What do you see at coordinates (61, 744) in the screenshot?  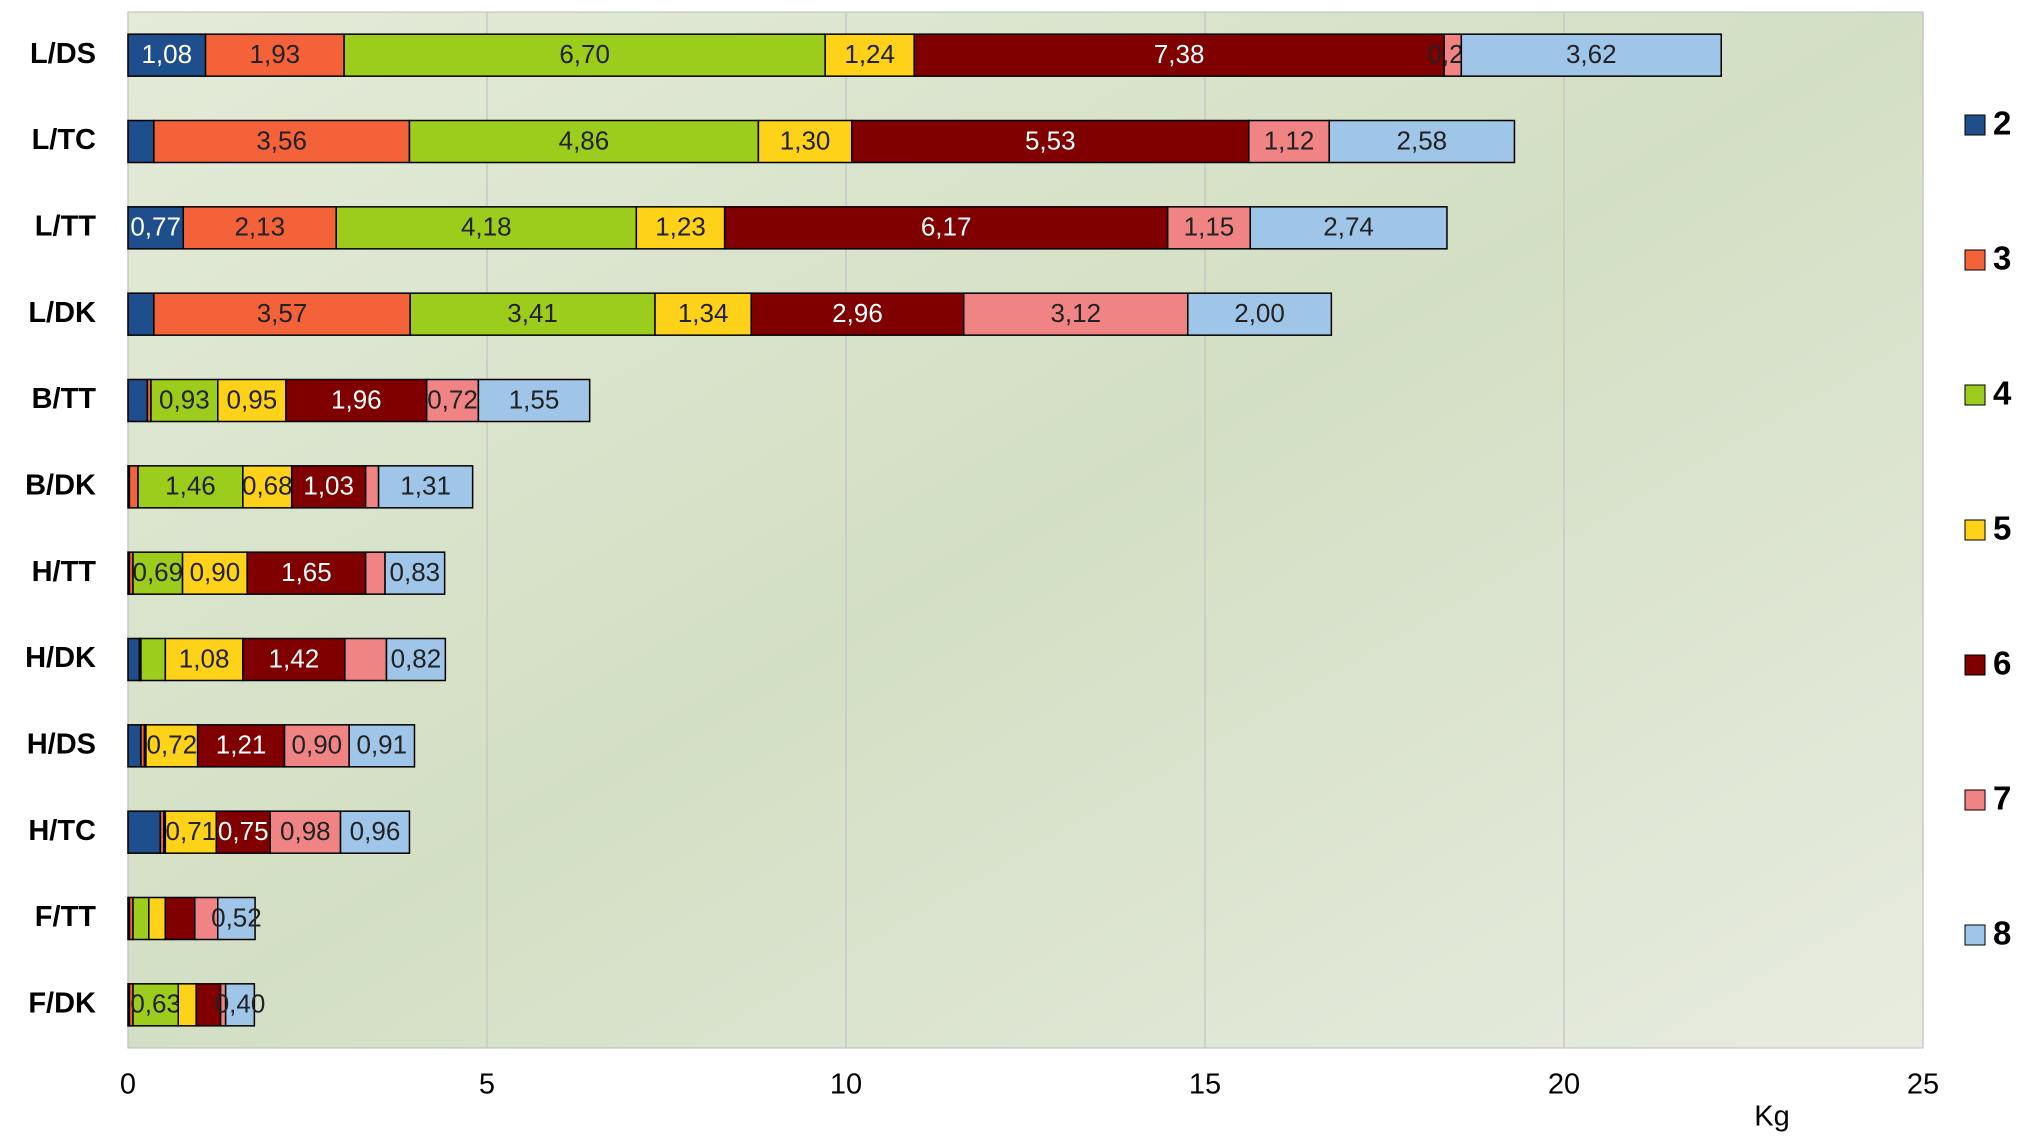 I see `y-tick-label: H/DS` at bounding box center [61, 744].